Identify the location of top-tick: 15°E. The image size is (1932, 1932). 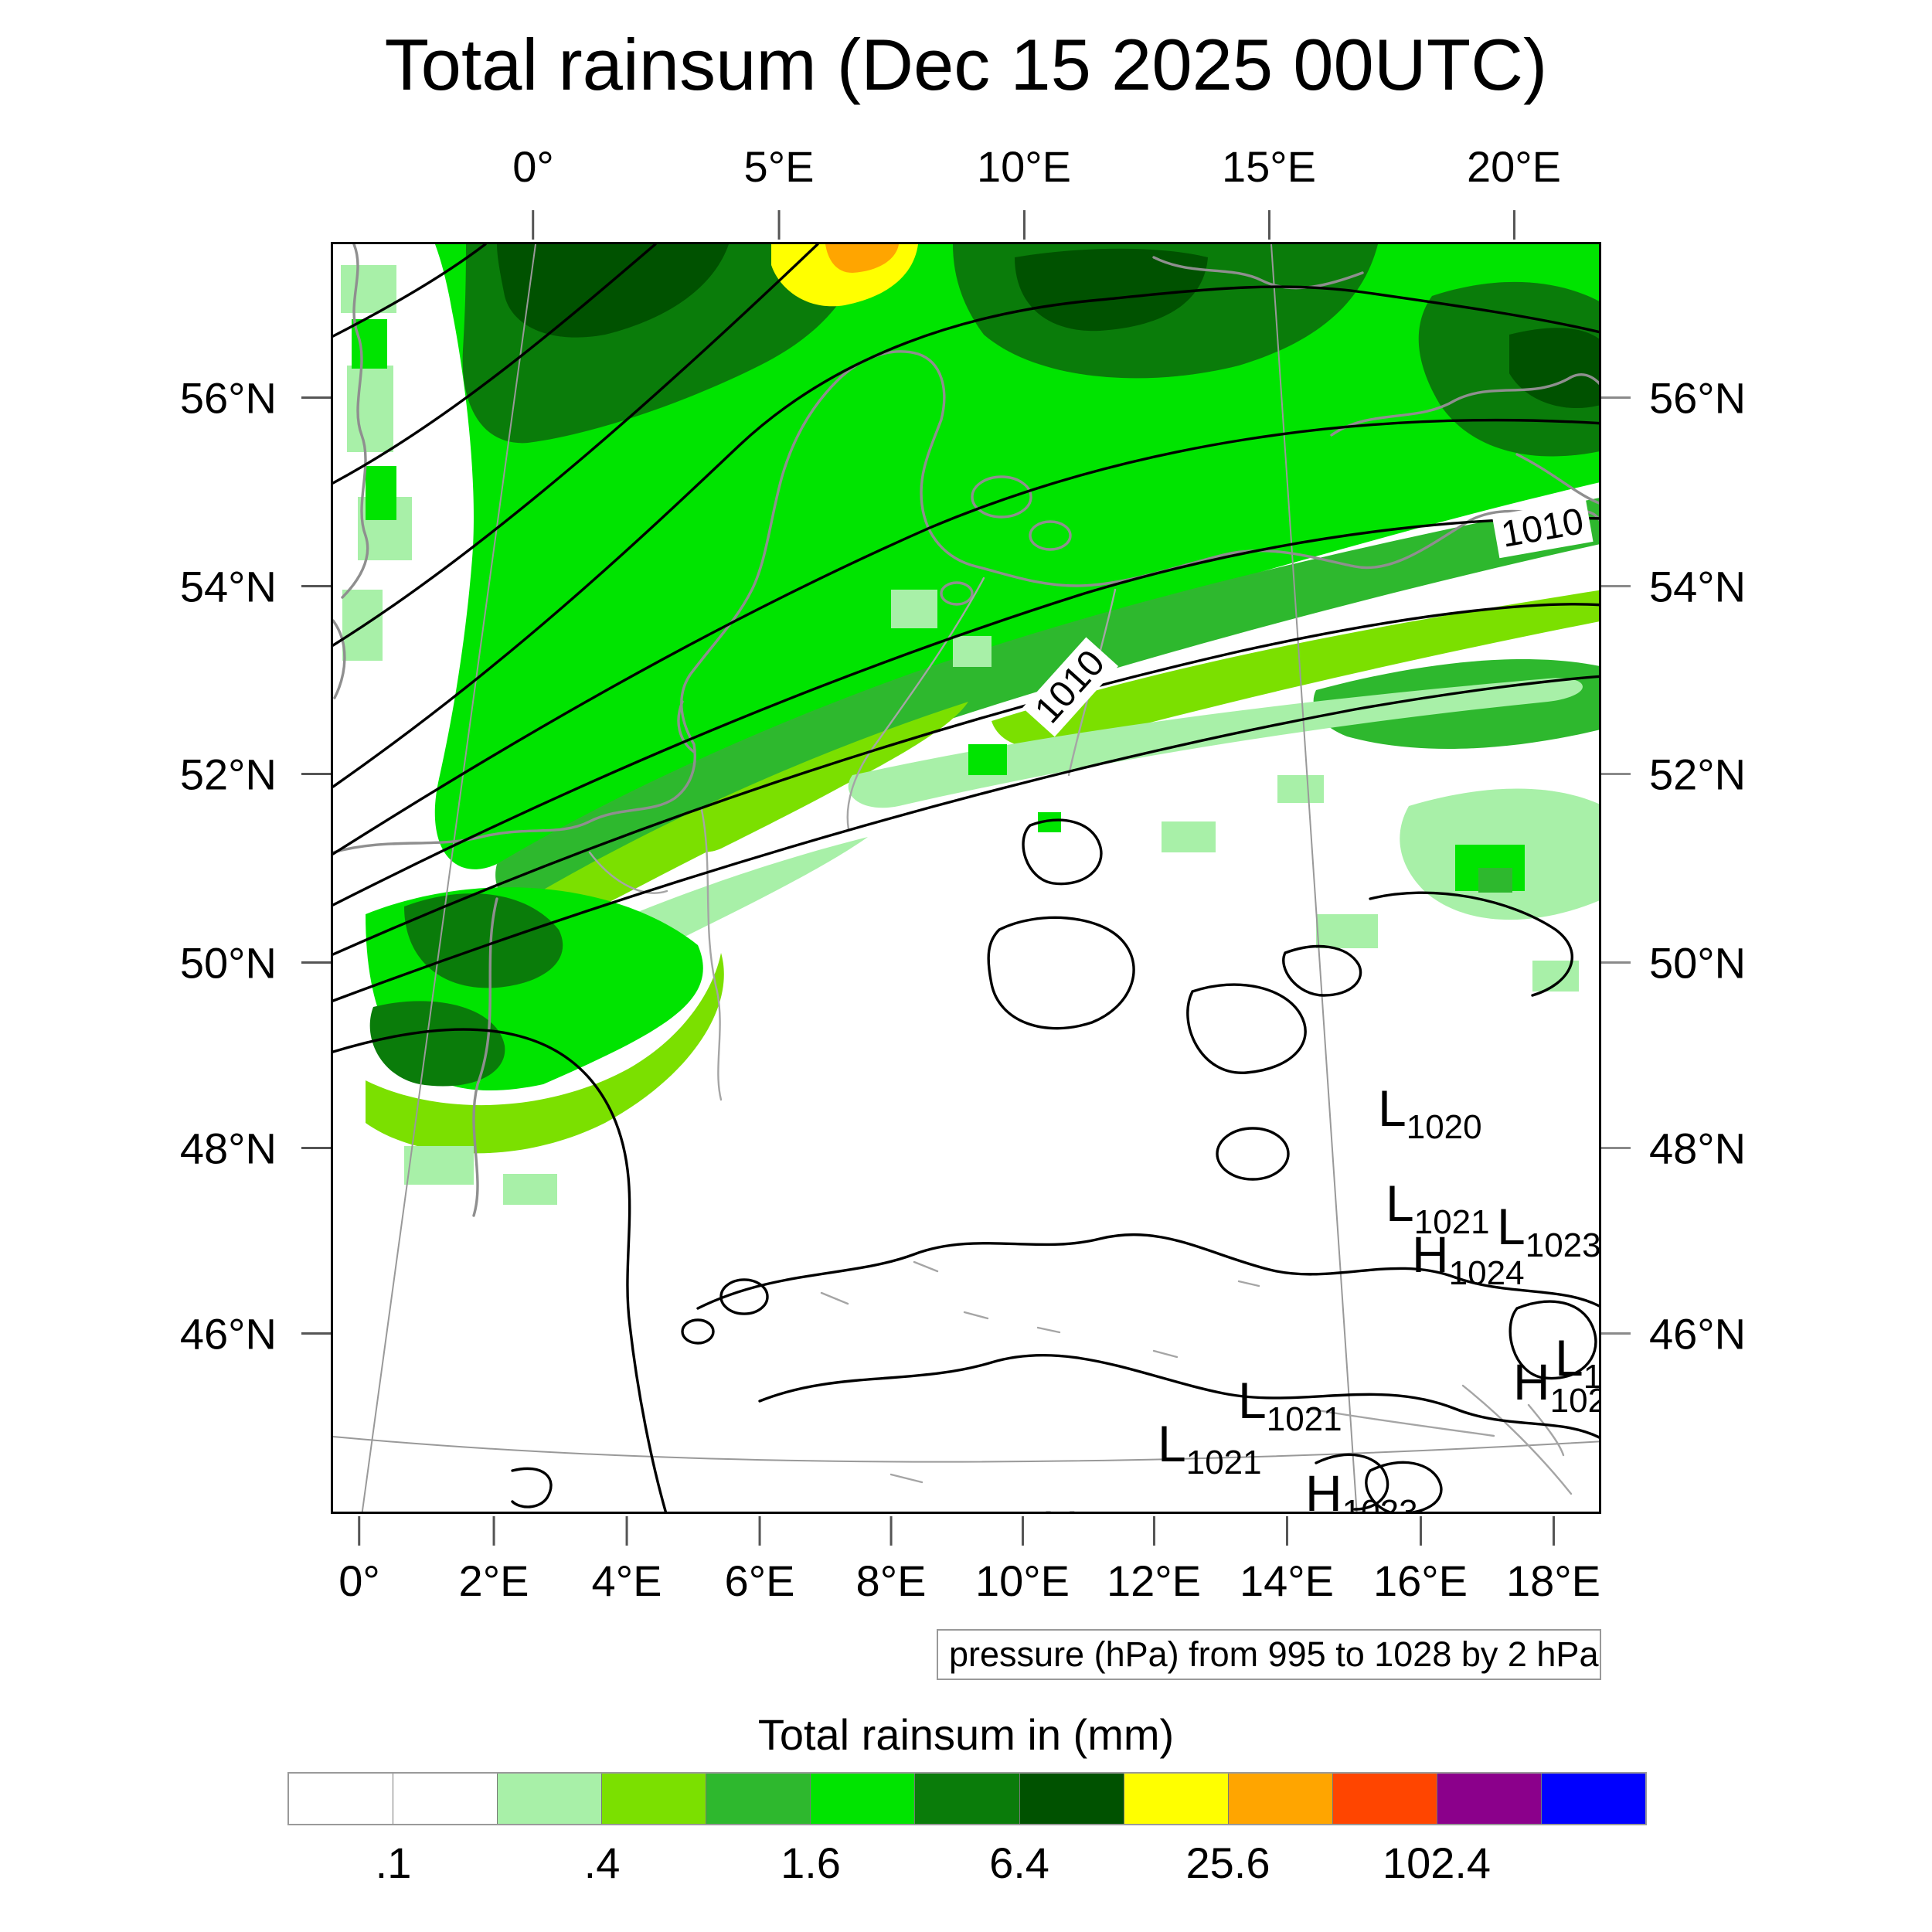
(1269, 192).